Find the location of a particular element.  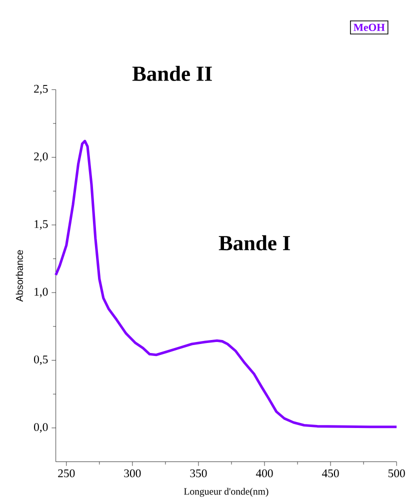

x-tick-label: 450 is located at coordinates (331, 473).